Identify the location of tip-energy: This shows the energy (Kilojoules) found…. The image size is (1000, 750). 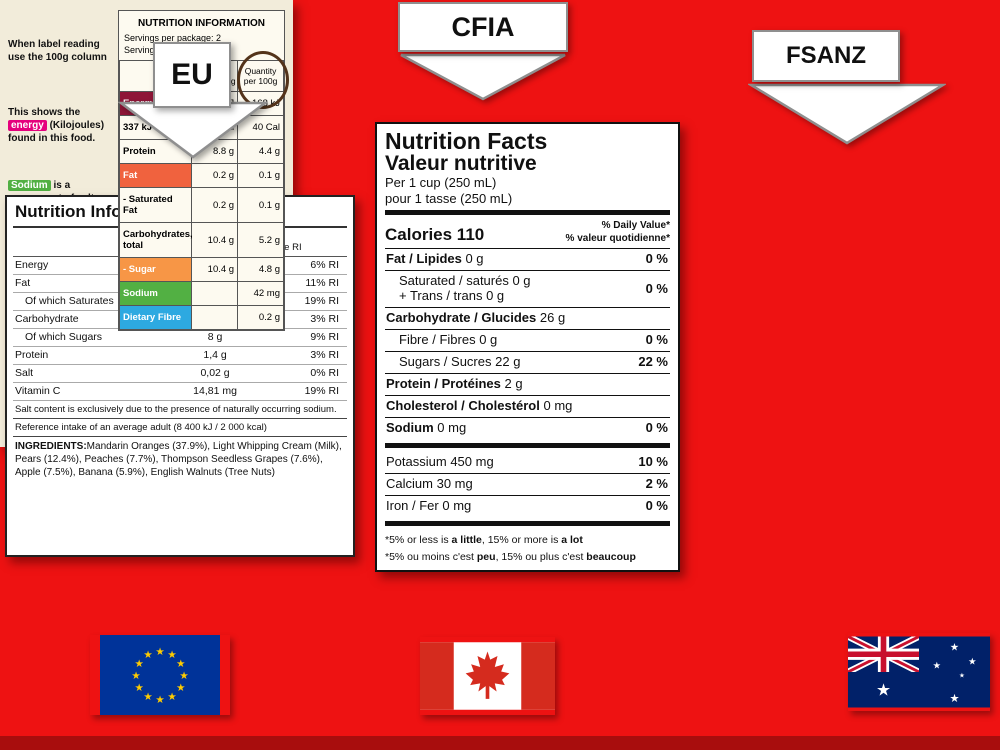
(56, 125).